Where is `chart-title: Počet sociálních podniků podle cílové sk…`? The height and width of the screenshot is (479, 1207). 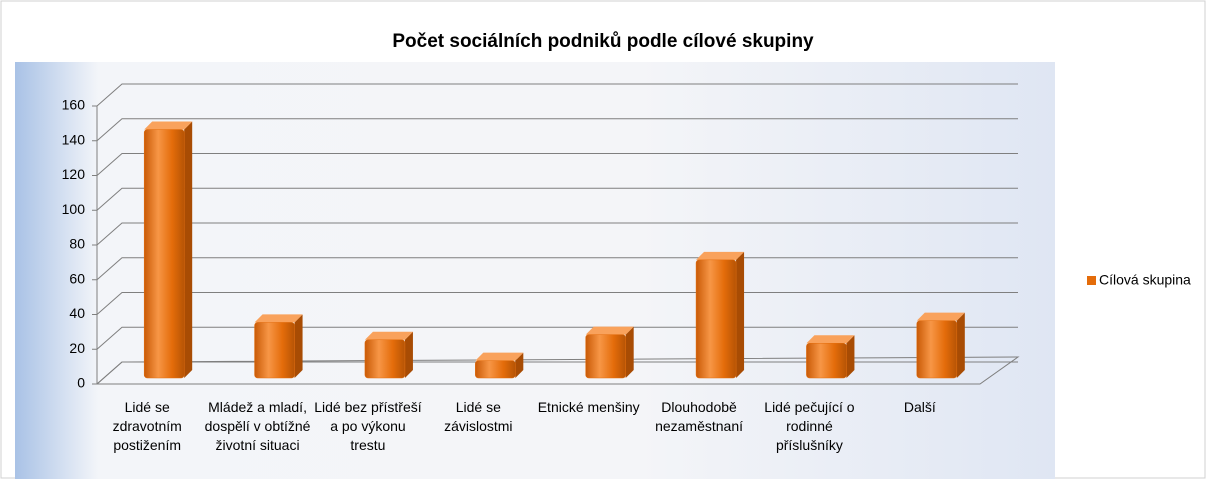 chart-title: Počet sociálních podniků podle cílové sk… is located at coordinates (603, 41).